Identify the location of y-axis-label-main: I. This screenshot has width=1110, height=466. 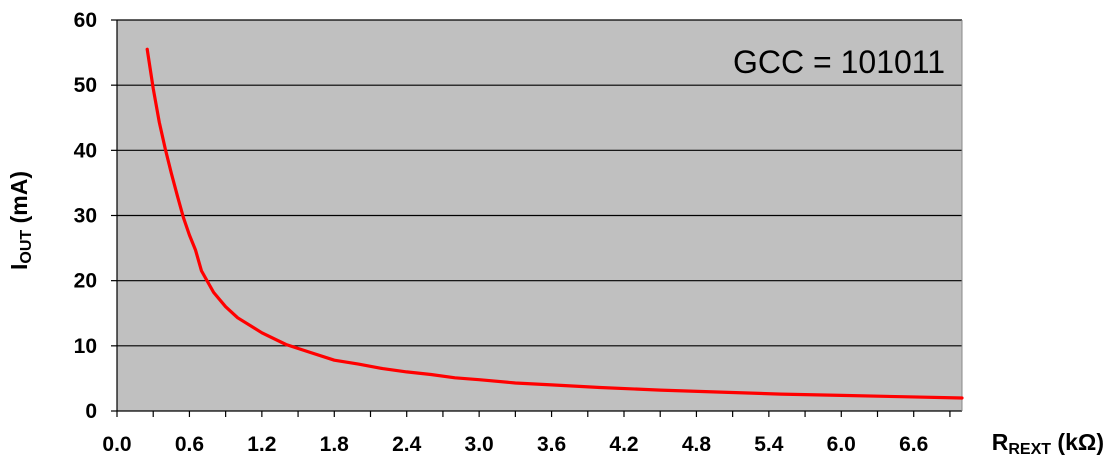
(19, 267).